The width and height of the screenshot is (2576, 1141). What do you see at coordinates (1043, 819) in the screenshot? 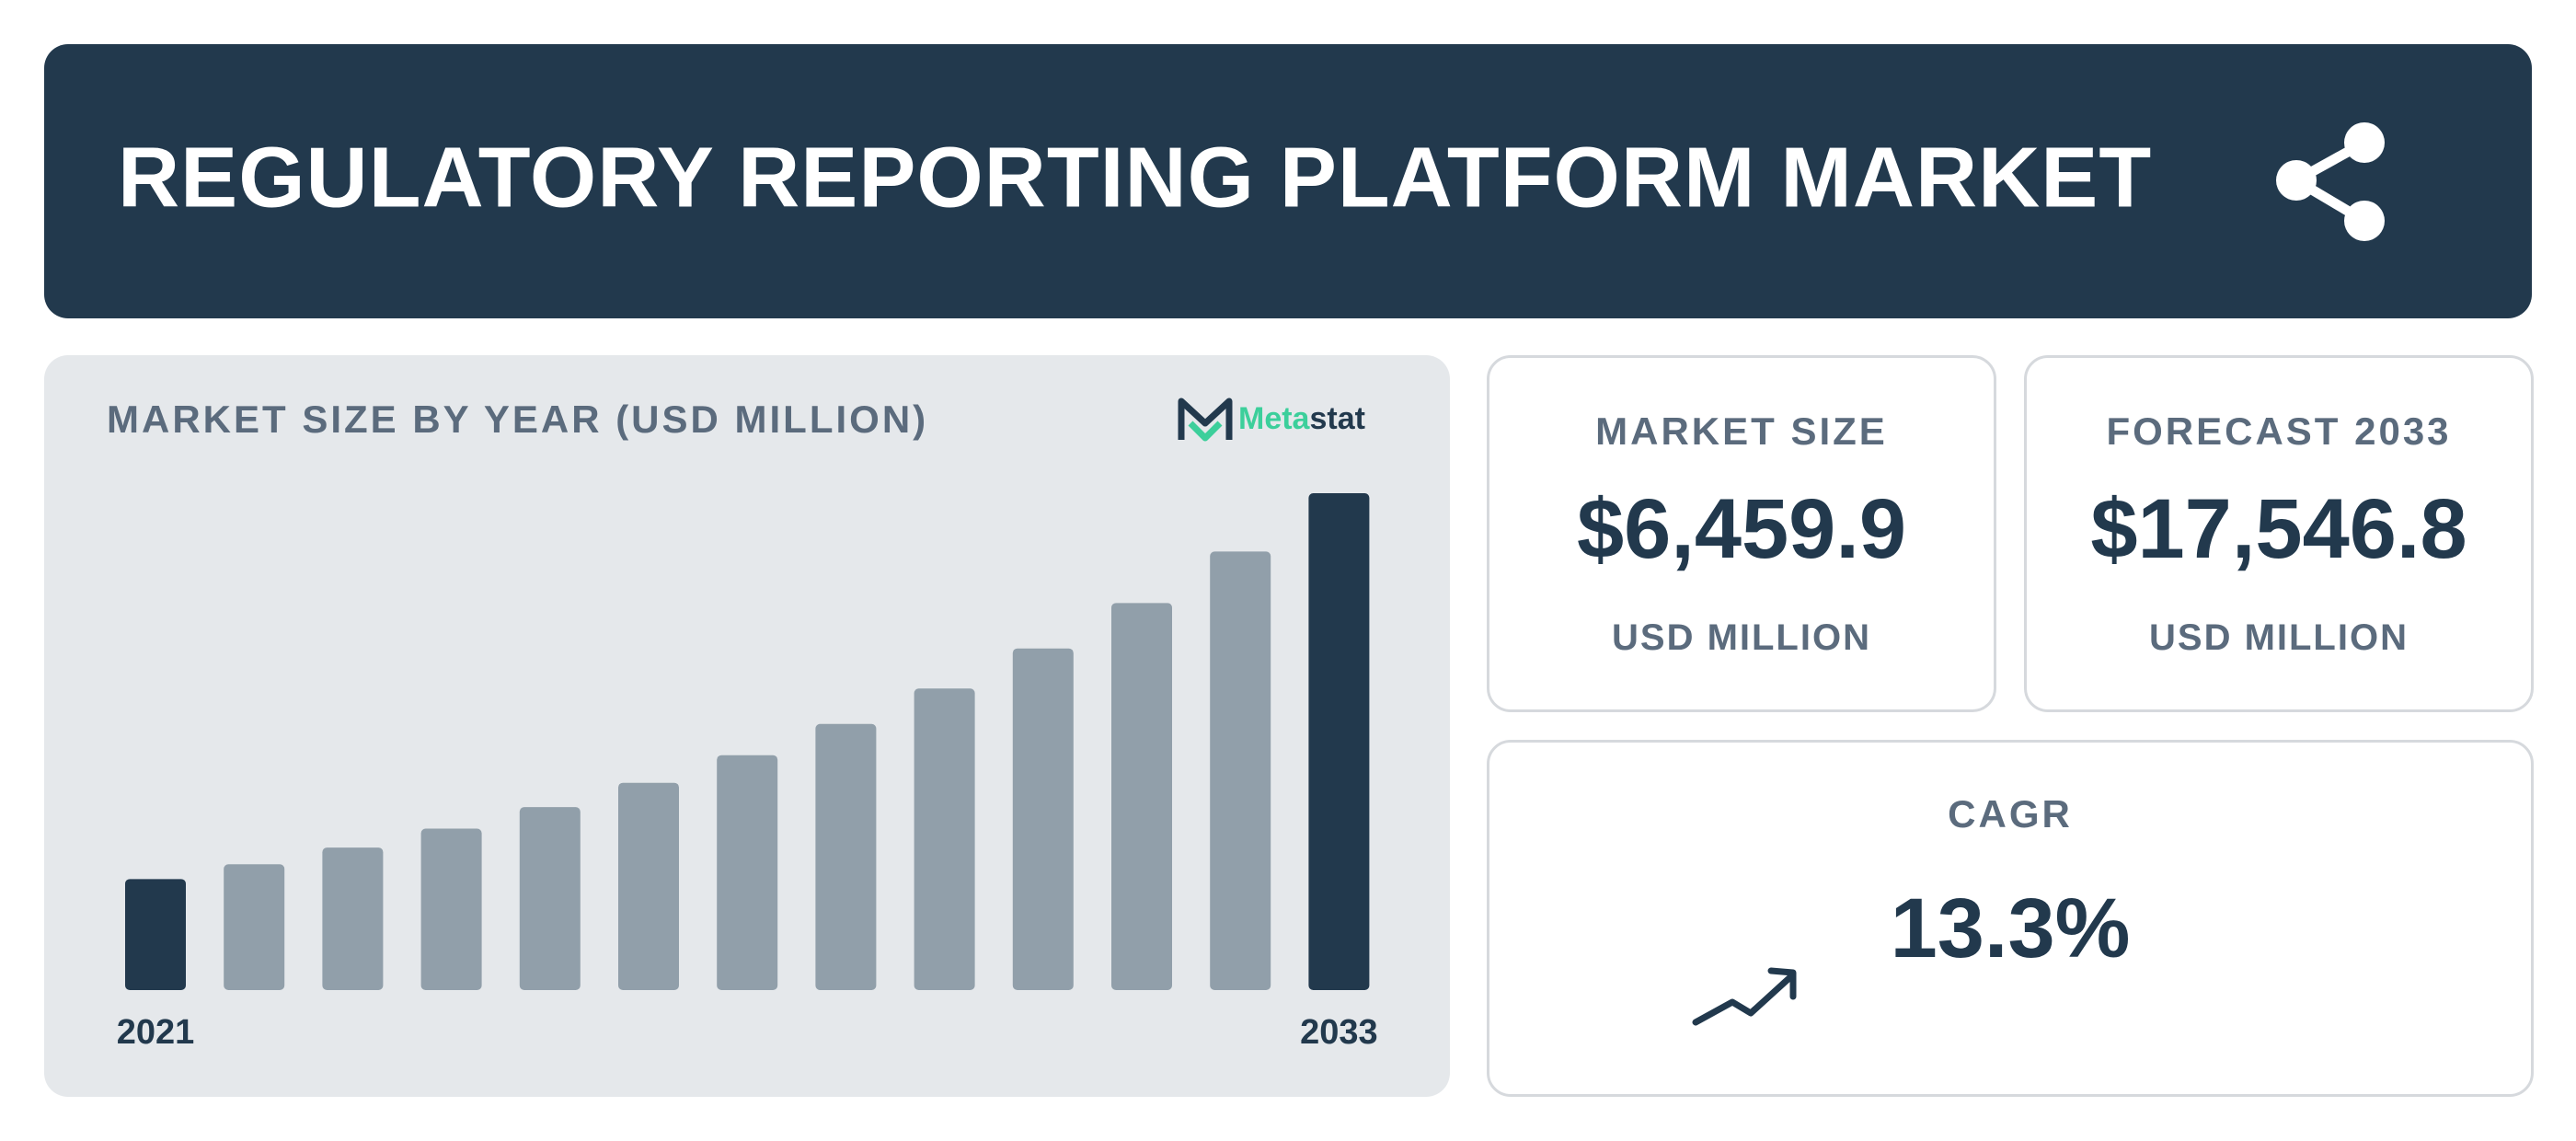
I see `bar-2030` at bounding box center [1043, 819].